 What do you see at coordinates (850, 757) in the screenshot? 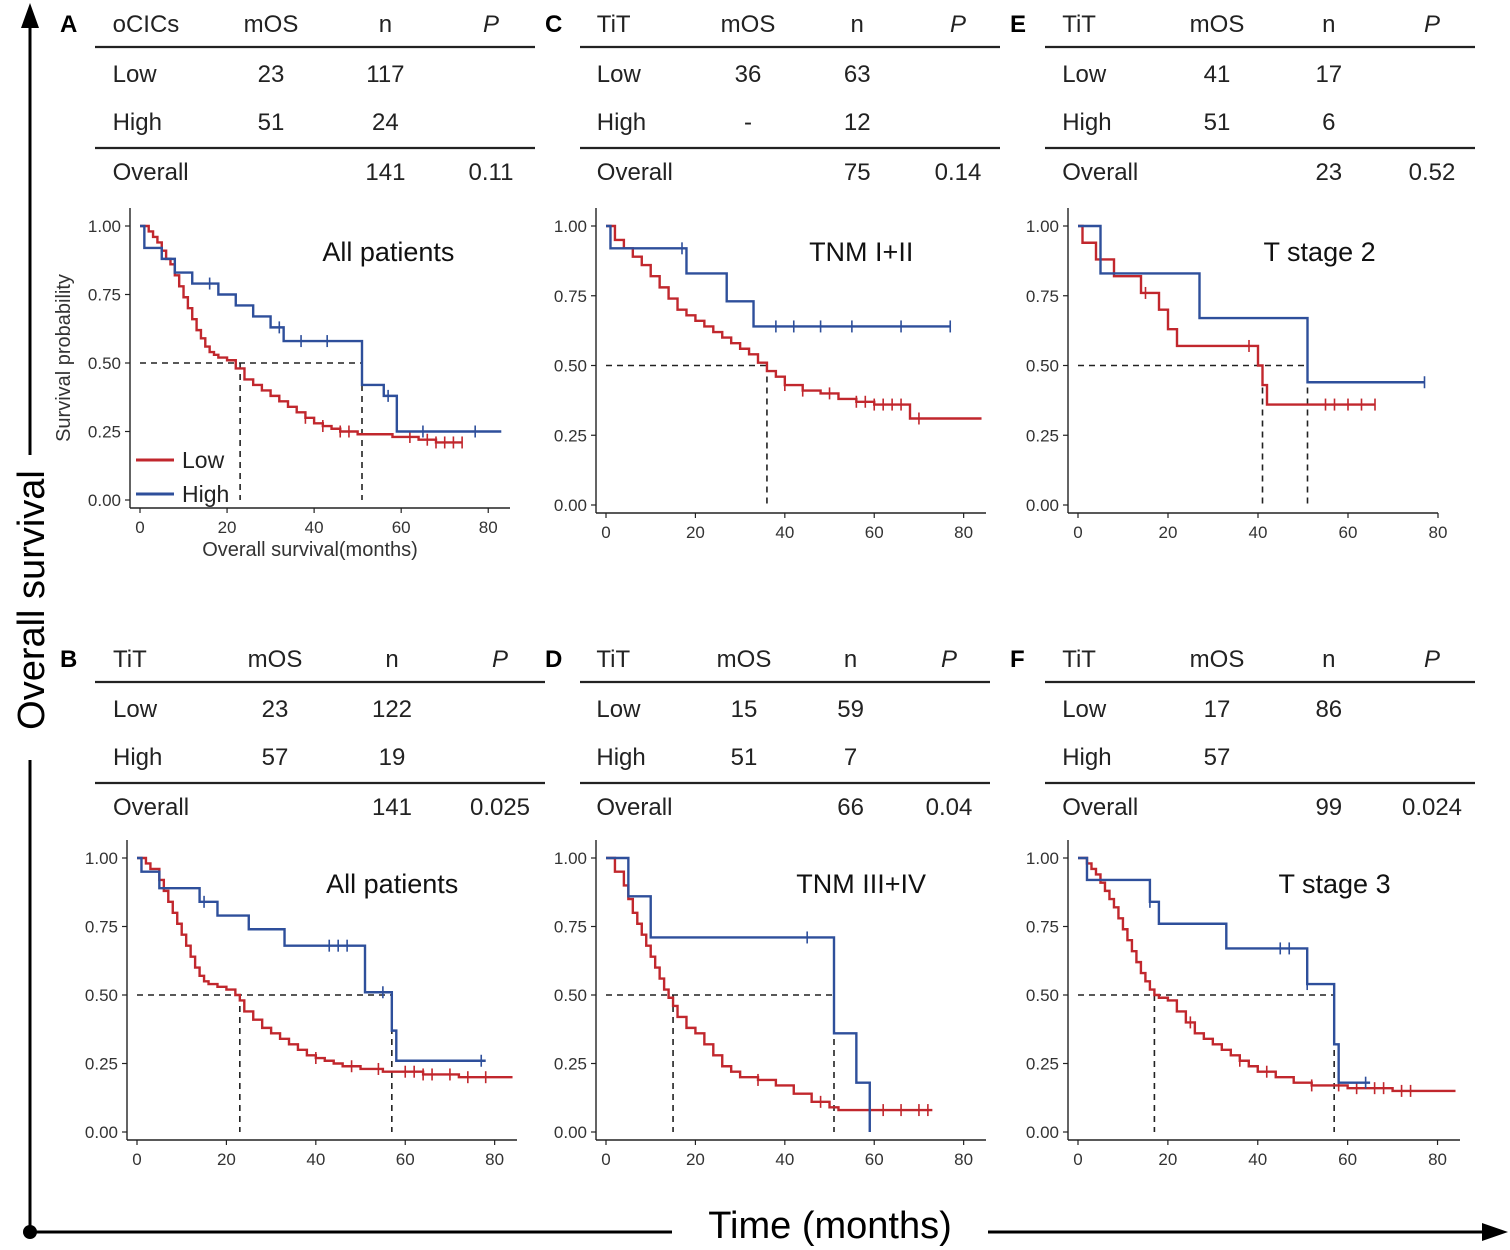
I see `table-cell: 7` at bounding box center [850, 757].